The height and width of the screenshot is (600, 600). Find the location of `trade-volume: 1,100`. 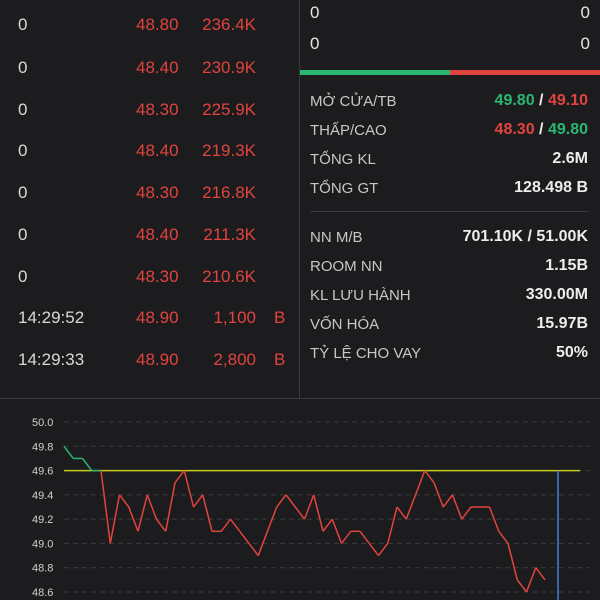

trade-volume: 1,100 is located at coordinates (234, 317).